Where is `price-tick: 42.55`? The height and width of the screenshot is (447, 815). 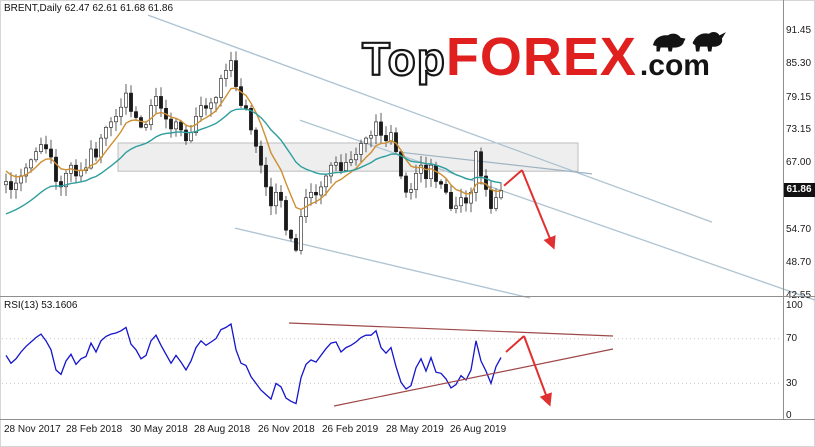
price-tick: 42.55 is located at coordinates (800, 295).